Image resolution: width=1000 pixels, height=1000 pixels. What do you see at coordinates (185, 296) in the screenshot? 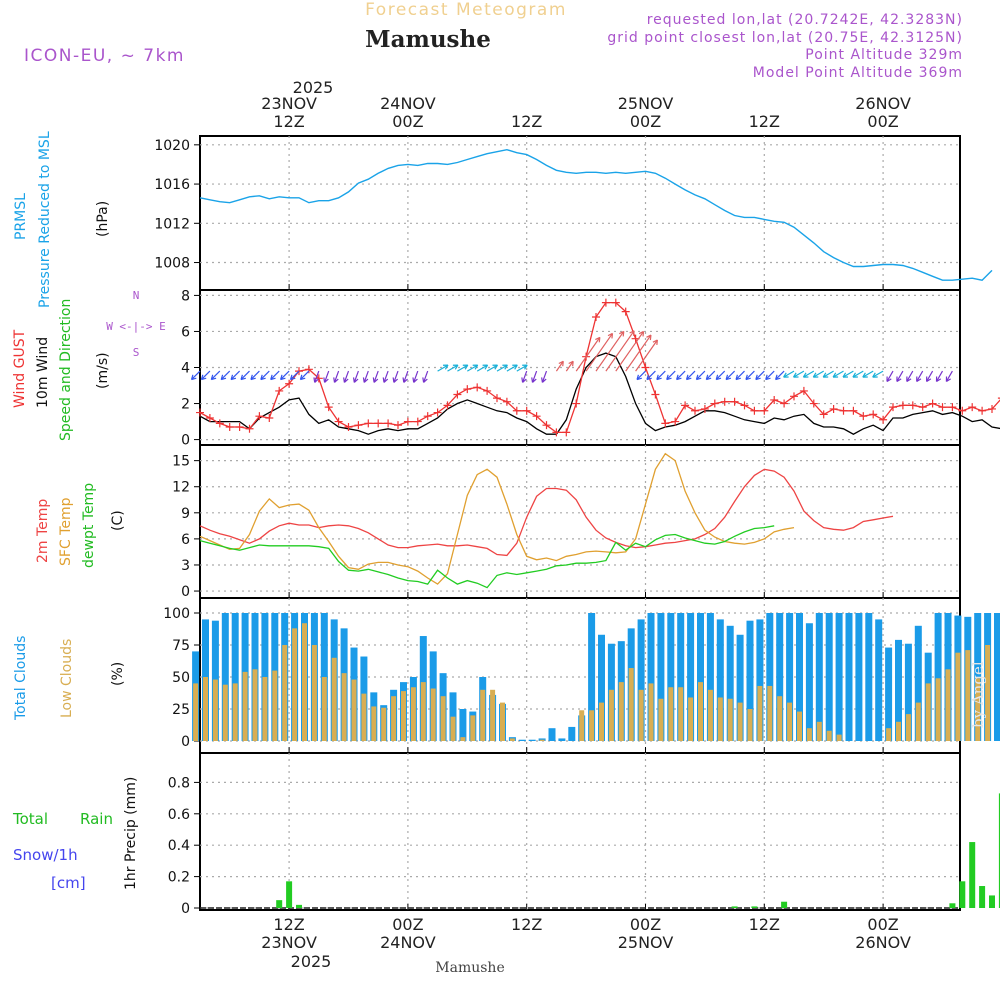
I see `y-tick-label: 8` at bounding box center [185, 296].